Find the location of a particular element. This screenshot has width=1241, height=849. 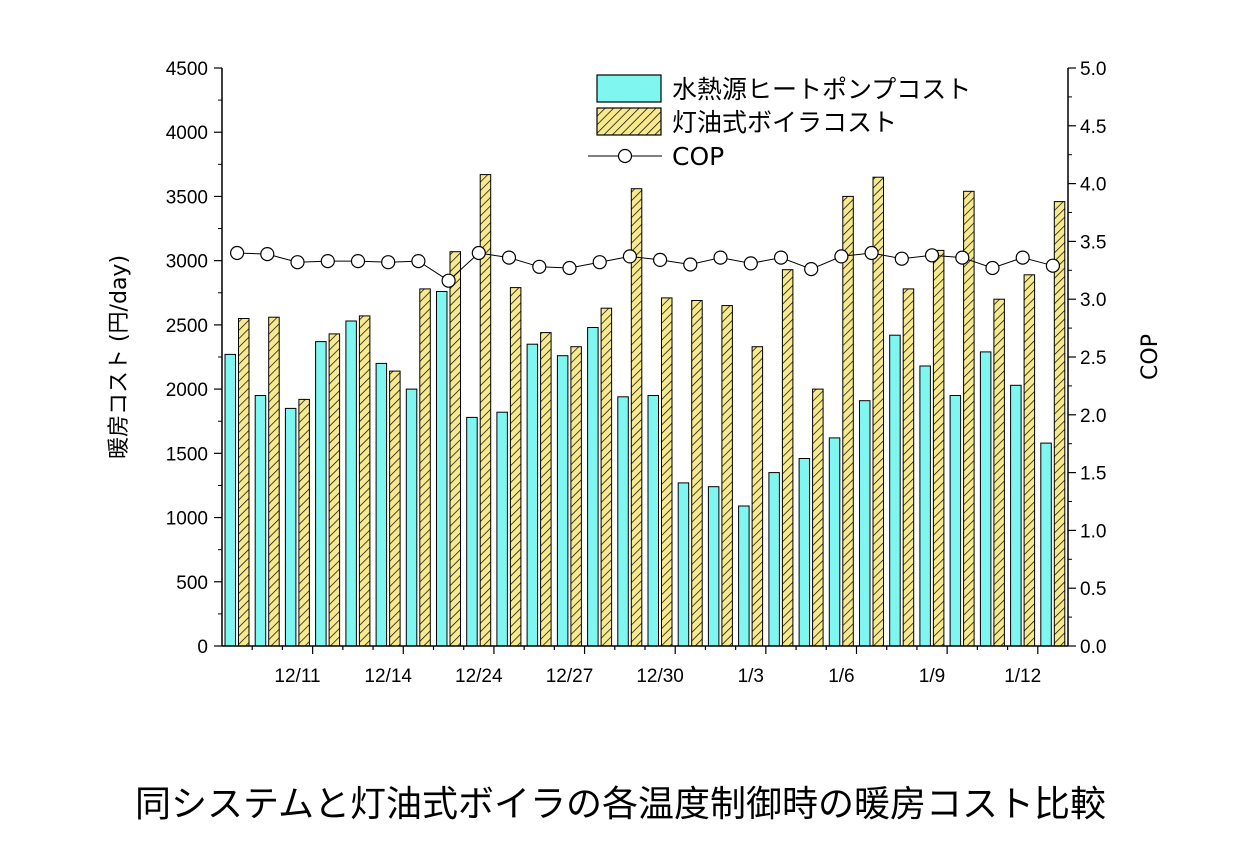

y2-tick-label-1: 0.5 is located at coordinates (1093, 589).